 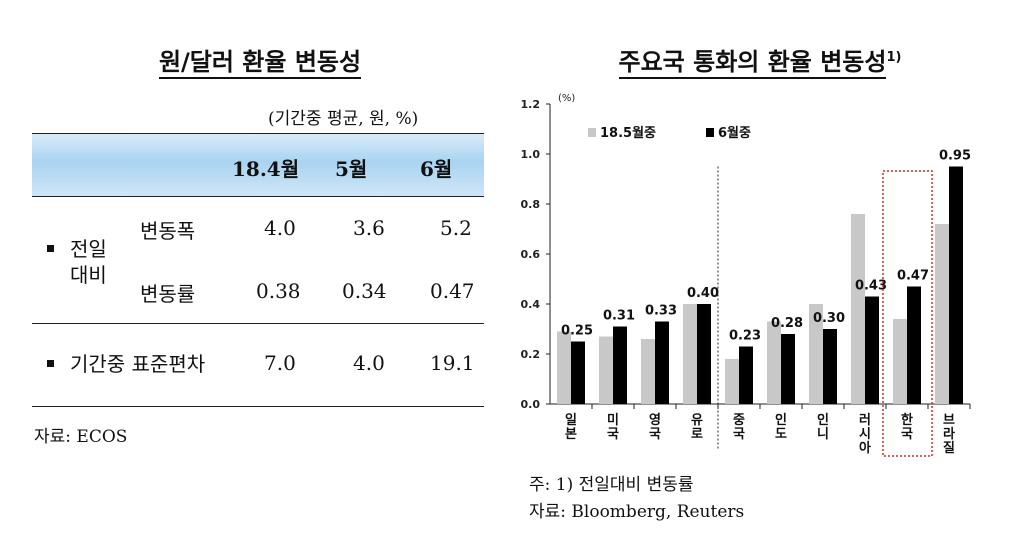 I want to click on x-category-label: 일, so click(x=571, y=420).